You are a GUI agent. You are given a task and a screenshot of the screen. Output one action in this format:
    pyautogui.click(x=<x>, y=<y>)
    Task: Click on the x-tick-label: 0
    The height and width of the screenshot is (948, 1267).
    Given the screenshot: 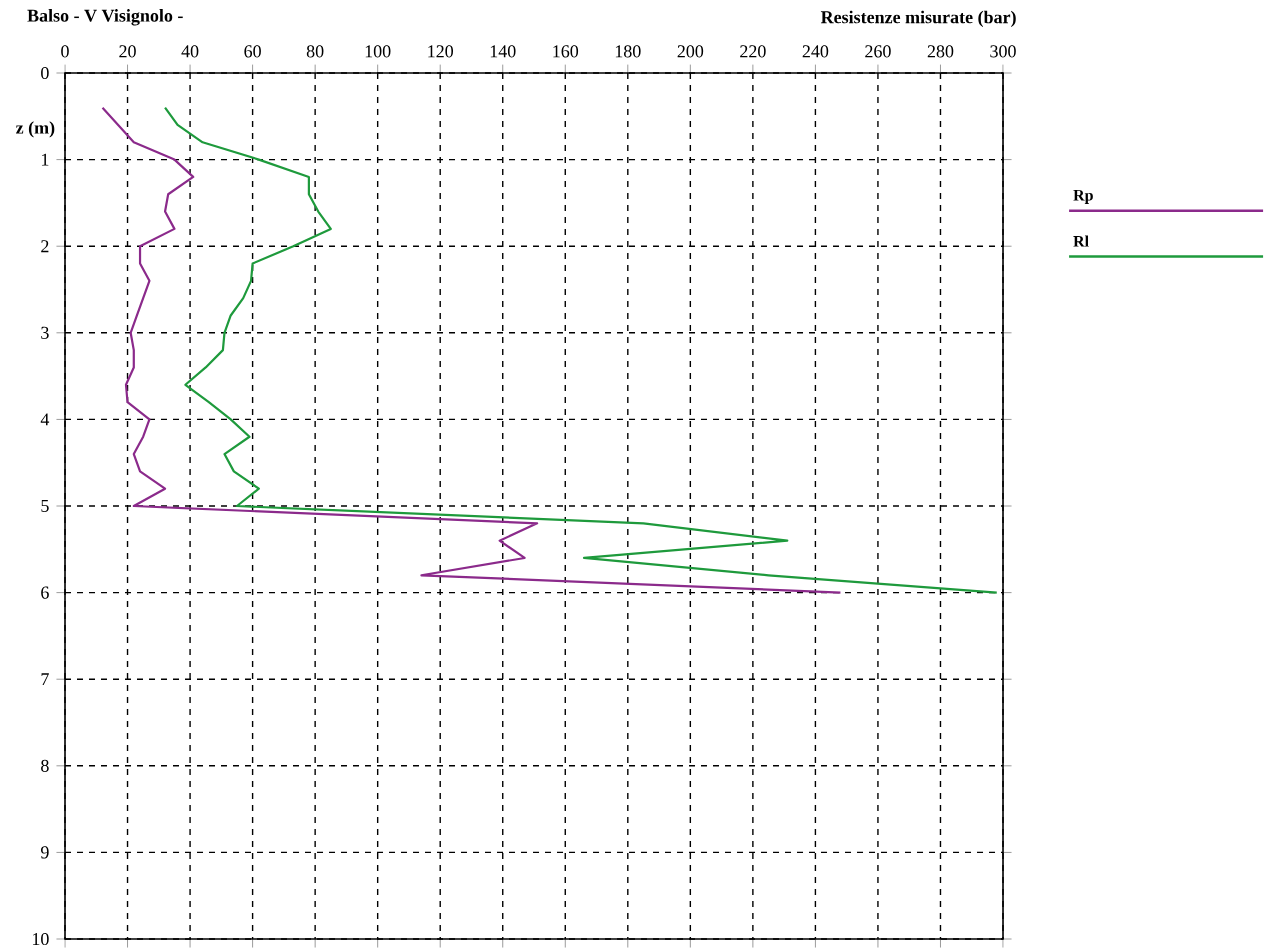 What is the action you would take?
    pyautogui.click(x=65, y=51)
    